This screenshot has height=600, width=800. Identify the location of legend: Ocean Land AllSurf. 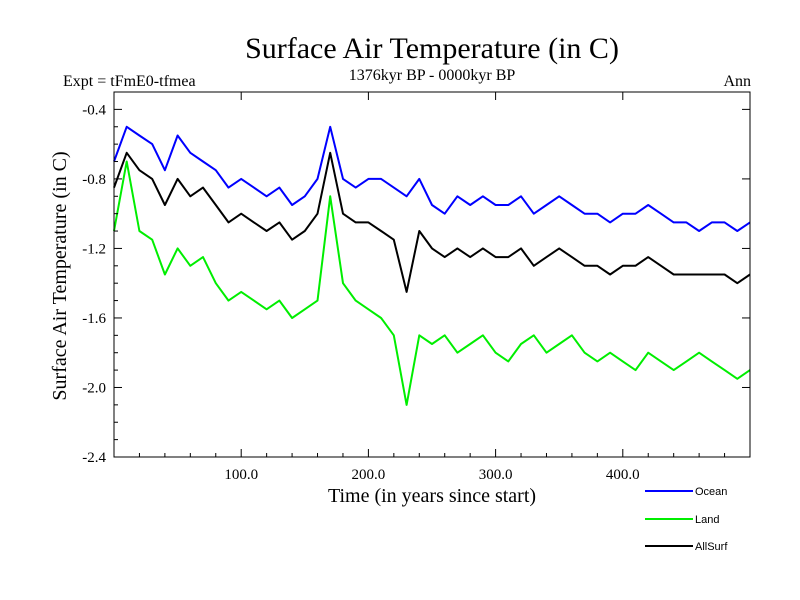
(686, 519).